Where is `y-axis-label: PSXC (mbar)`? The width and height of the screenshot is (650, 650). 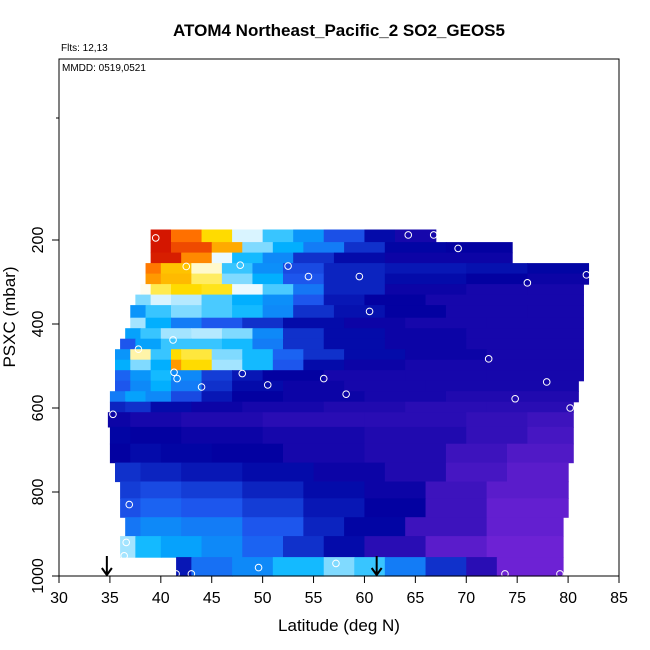
y-axis-label: PSXC (mbar) is located at coordinates (9, 316).